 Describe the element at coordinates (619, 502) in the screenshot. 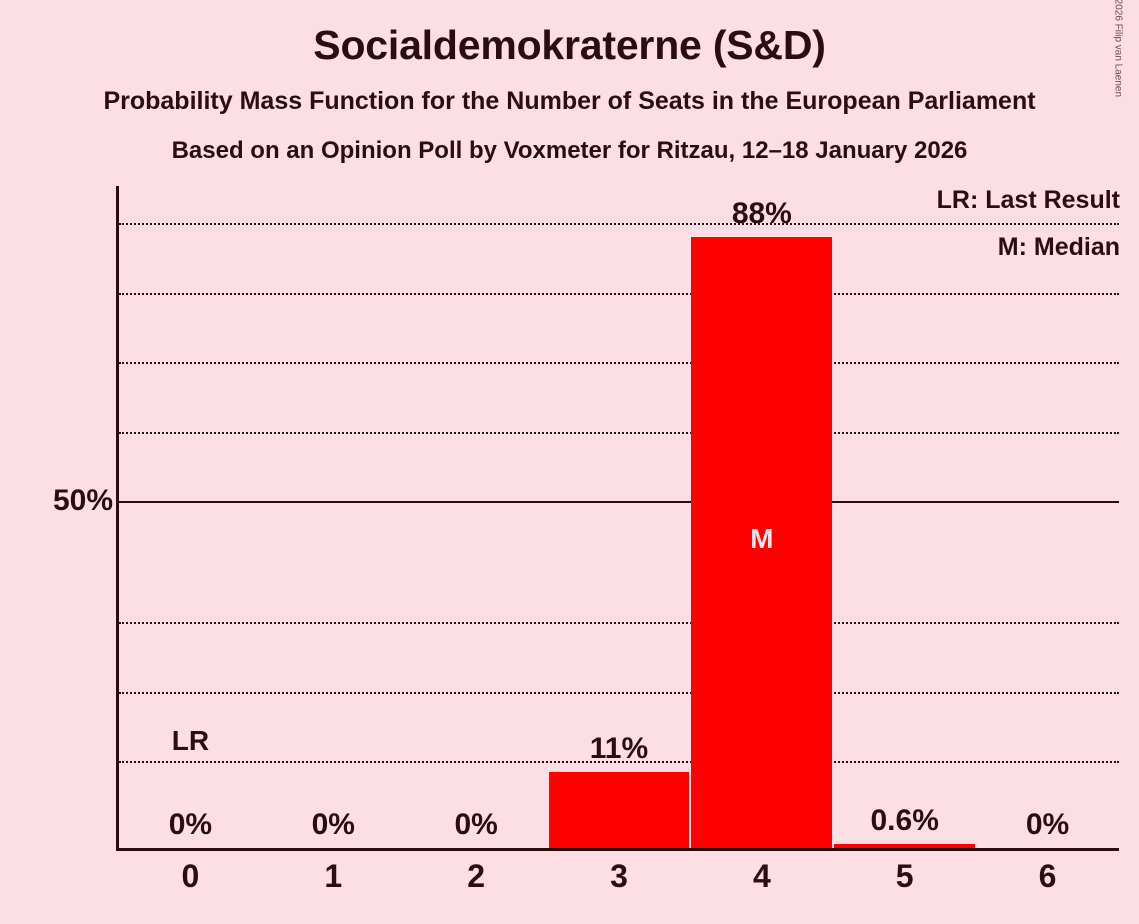

I see `gridline-major` at that location.